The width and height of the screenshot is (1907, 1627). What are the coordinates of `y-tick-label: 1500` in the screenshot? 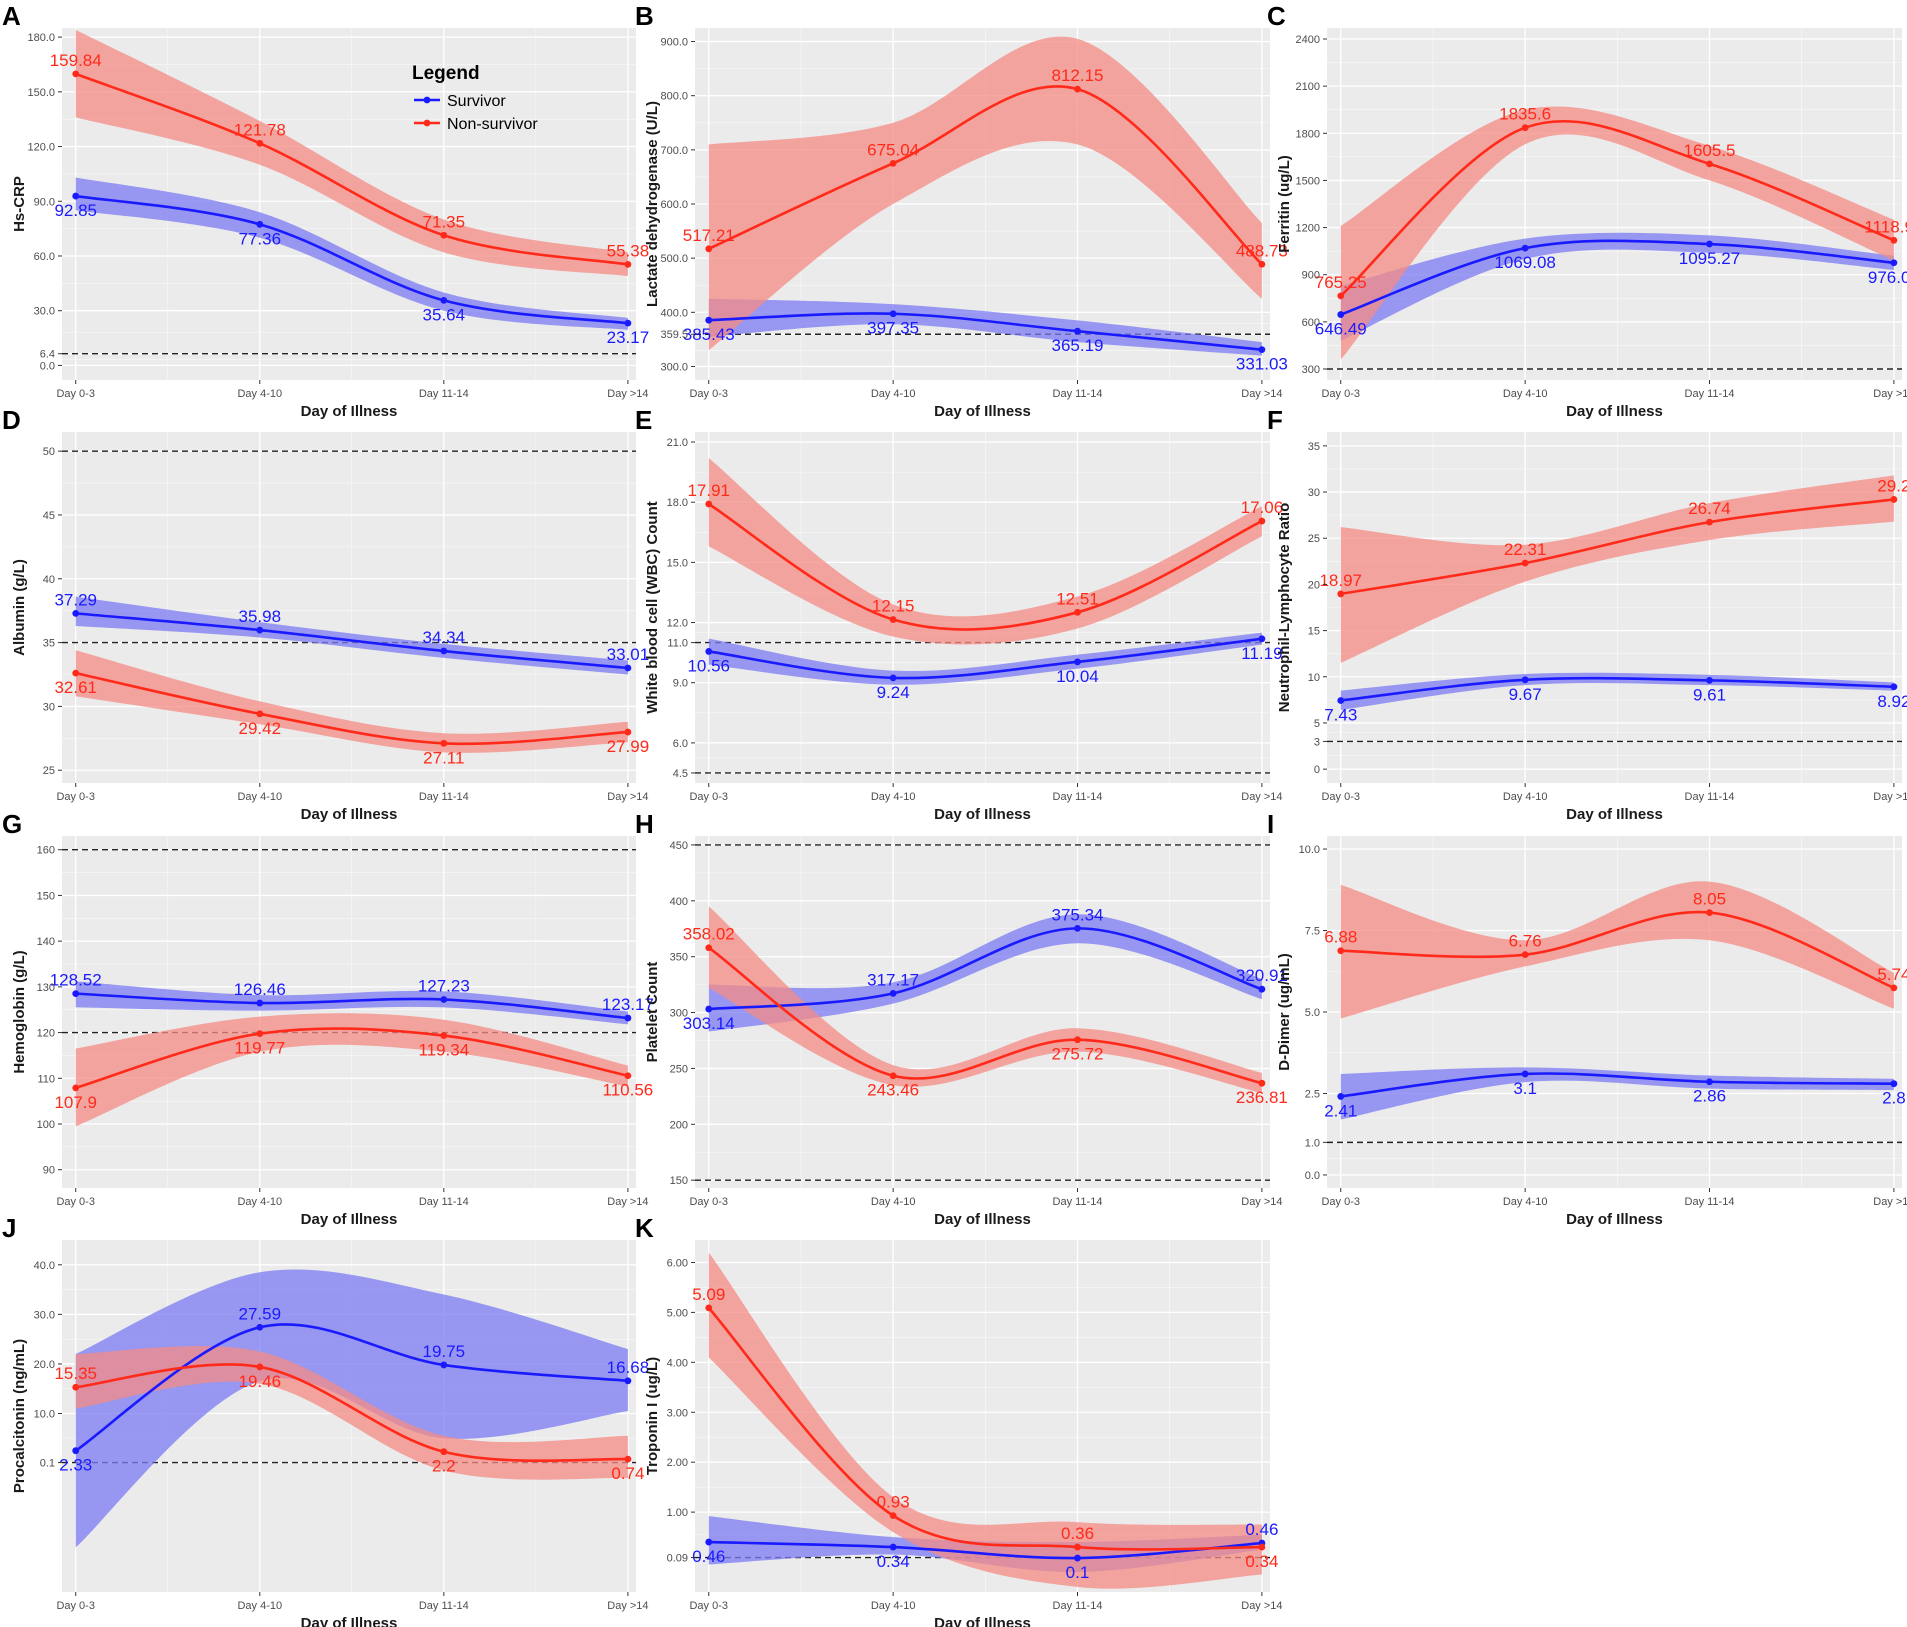 It's located at (1308, 181).